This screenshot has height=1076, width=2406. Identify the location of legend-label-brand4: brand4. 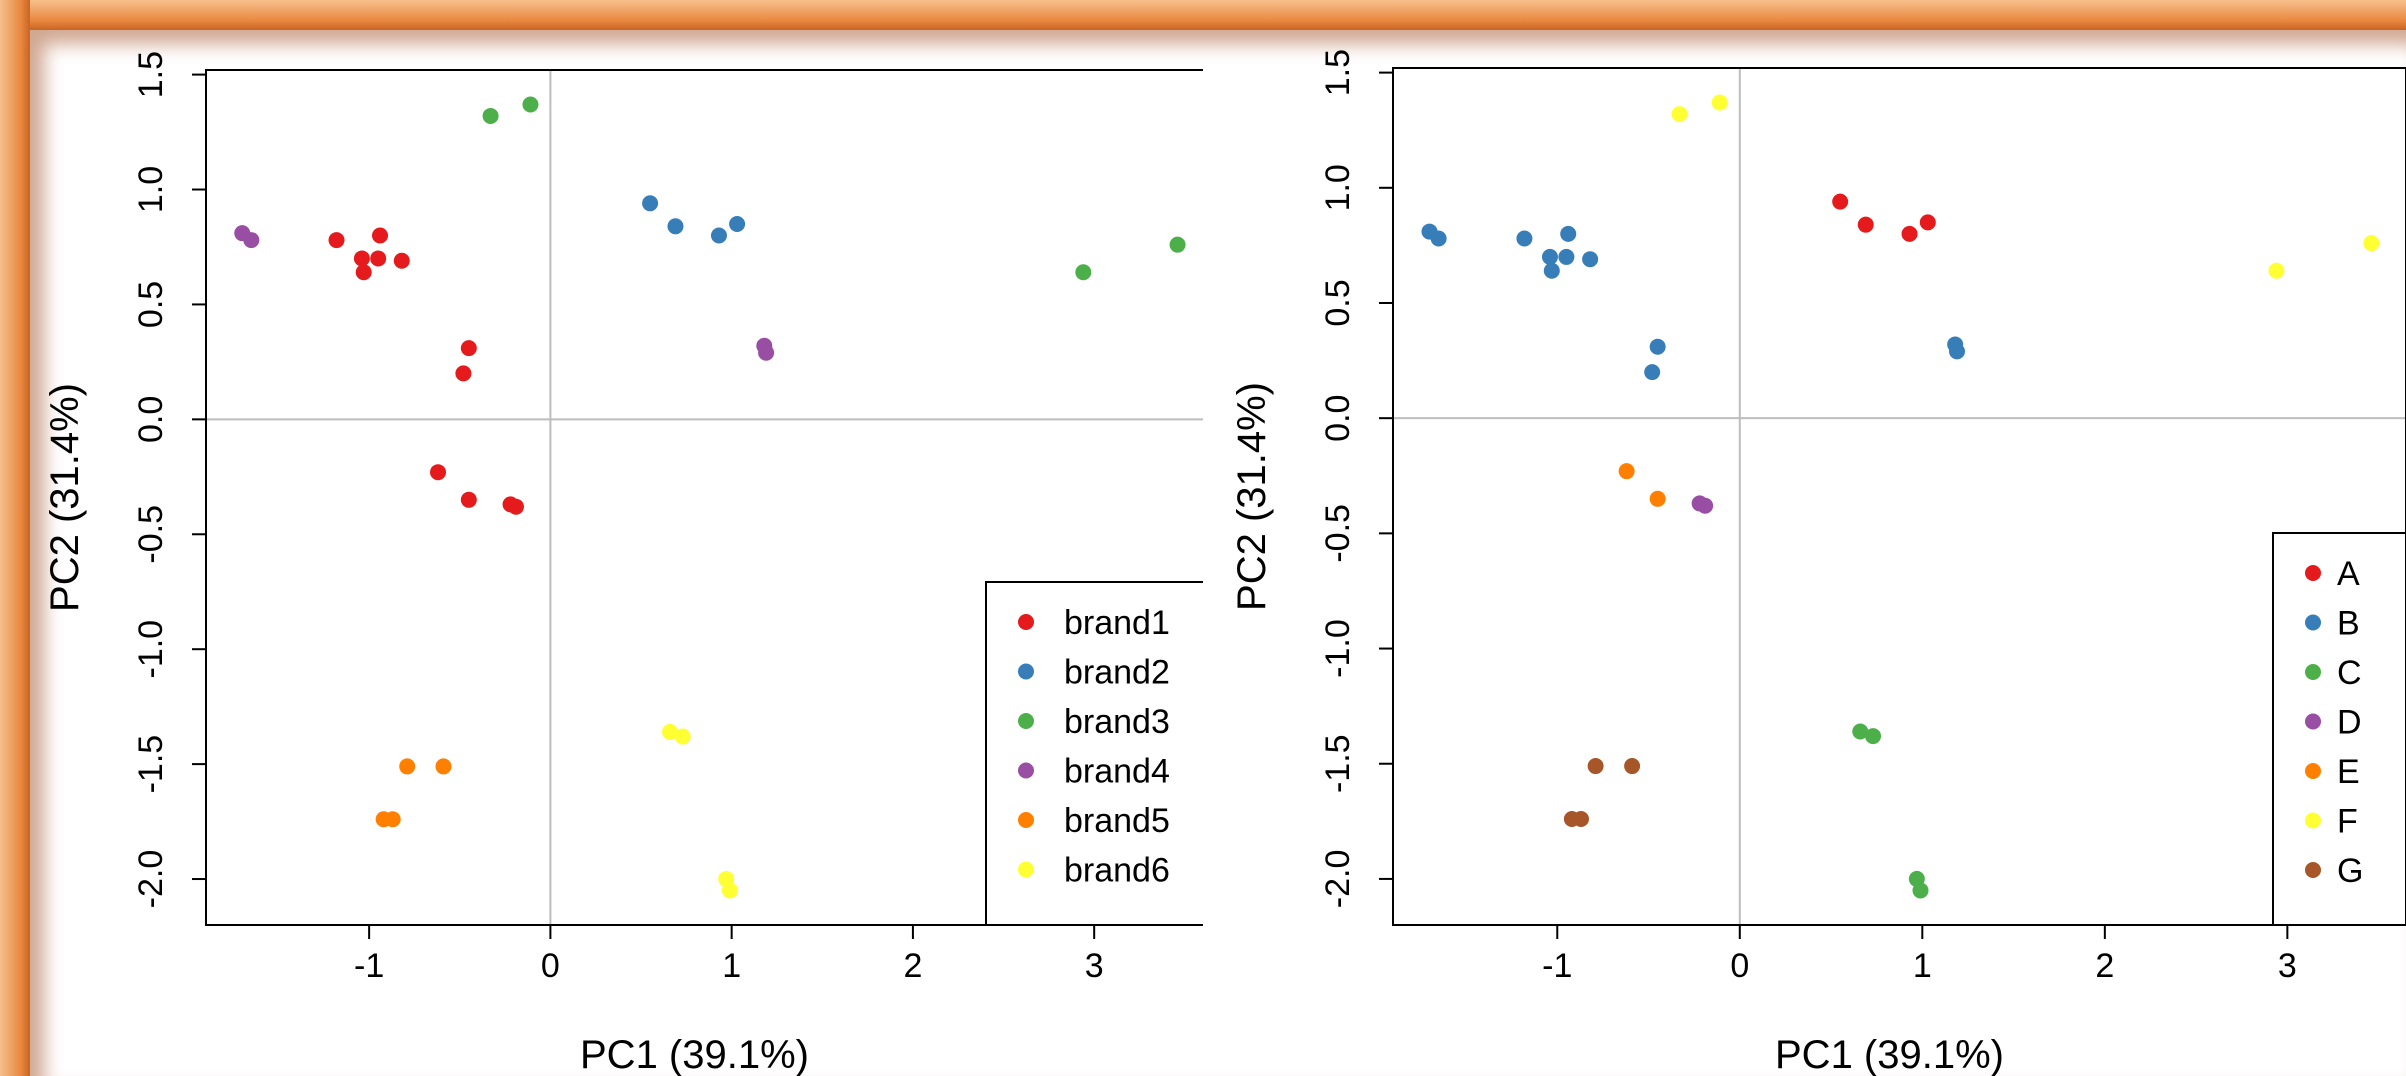
(1117, 772).